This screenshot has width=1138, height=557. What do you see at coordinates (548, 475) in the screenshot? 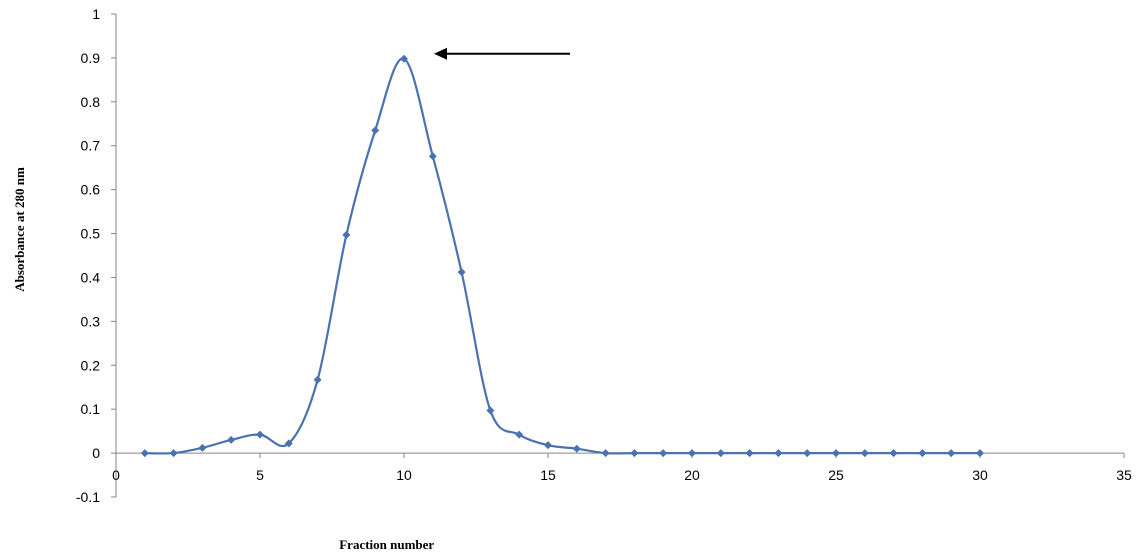
I see `x-tick-label: 15` at bounding box center [548, 475].